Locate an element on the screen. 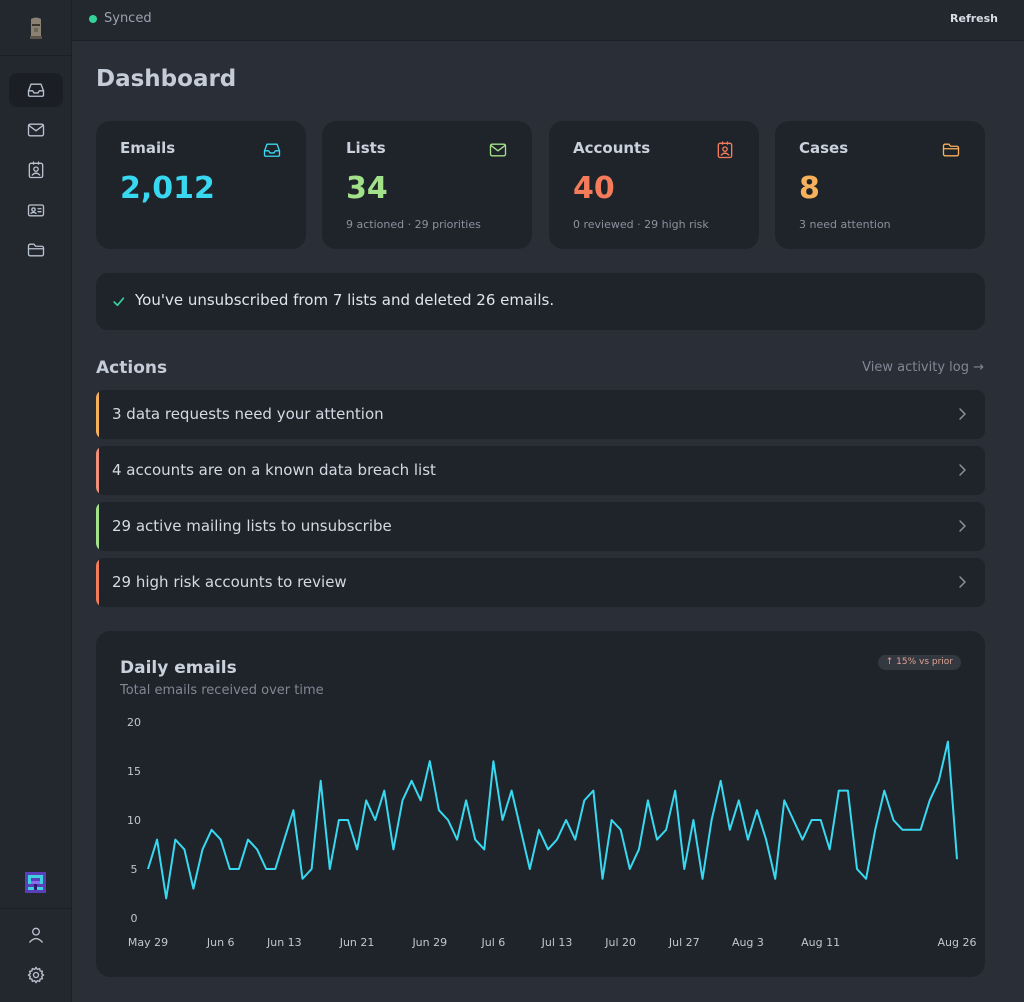 This screenshot has width=1024, height=1002. sidebar-item-identity is located at coordinates (36, 210).